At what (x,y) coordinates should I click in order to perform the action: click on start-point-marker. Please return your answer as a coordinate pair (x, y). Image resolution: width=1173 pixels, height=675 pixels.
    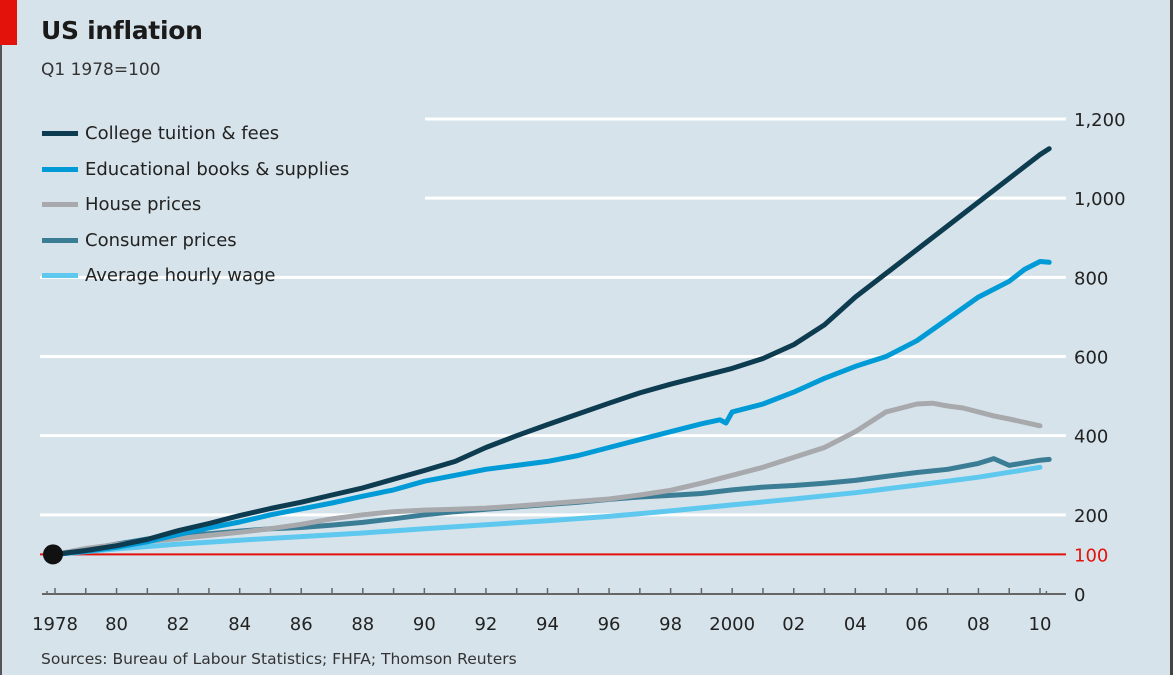
    Looking at the image, I should click on (53, 554).